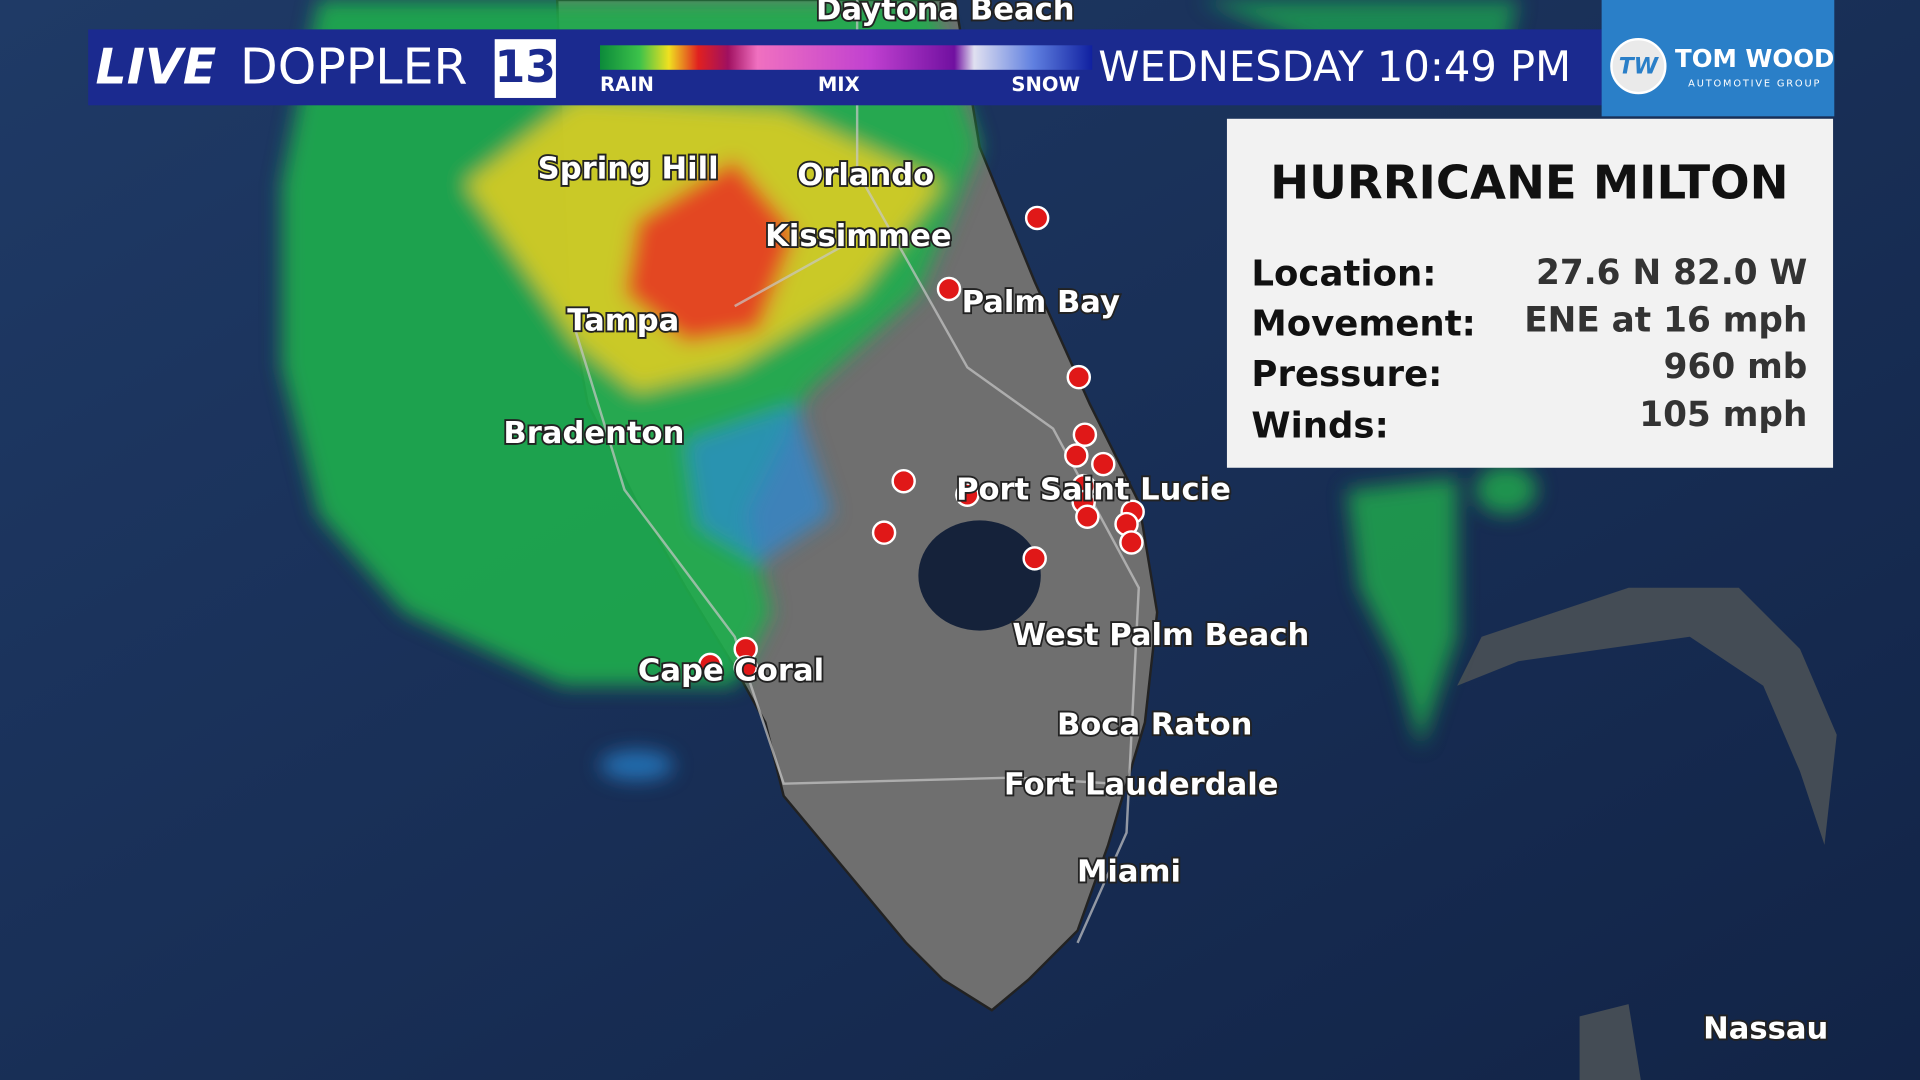  I want to click on city-label: Orlando, so click(865, 175).